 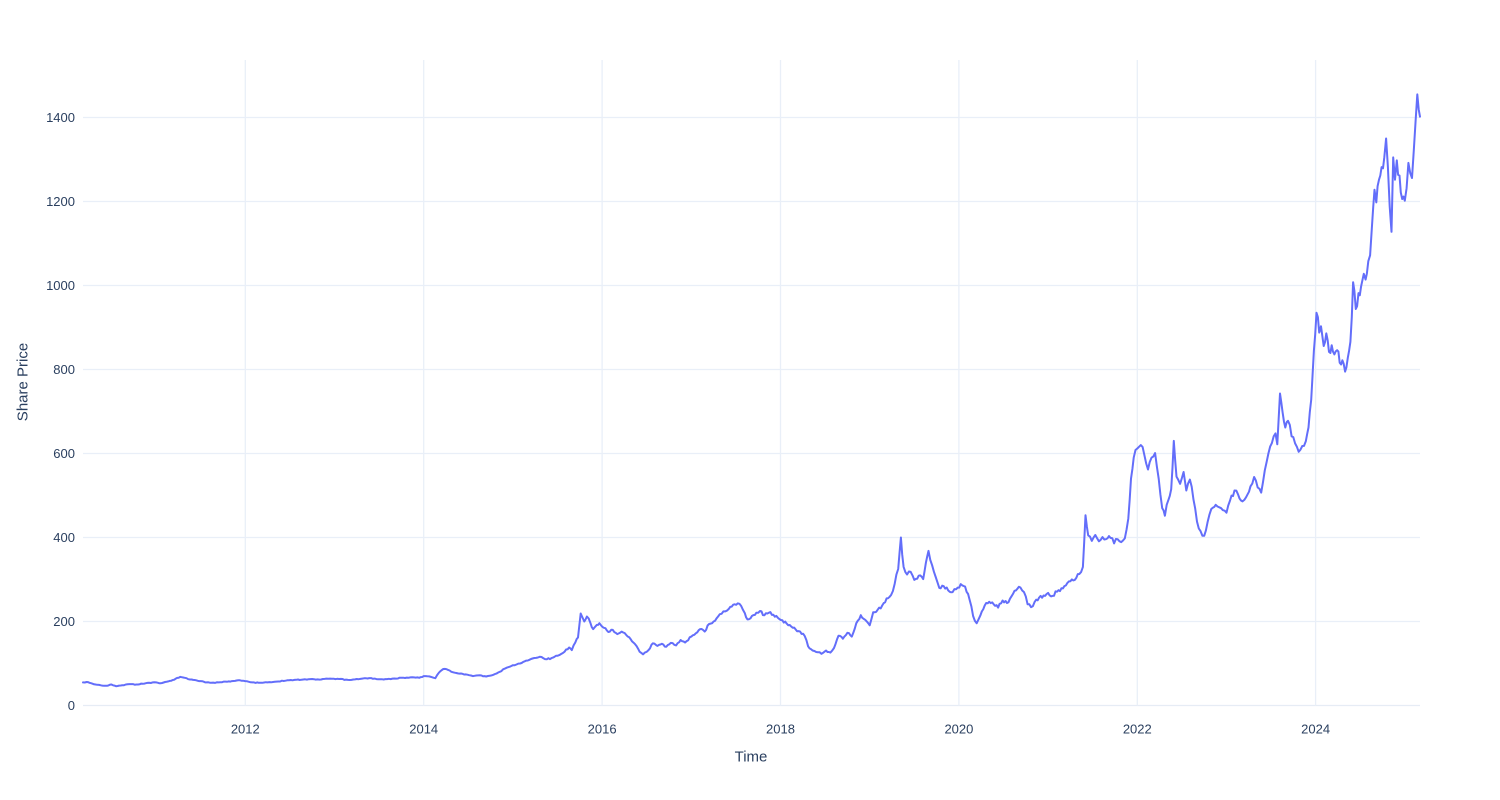 What do you see at coordinates (1137, 729) in the screenshot?
I see `x-tick-label: 2022` at bounding box center [1137, 729].